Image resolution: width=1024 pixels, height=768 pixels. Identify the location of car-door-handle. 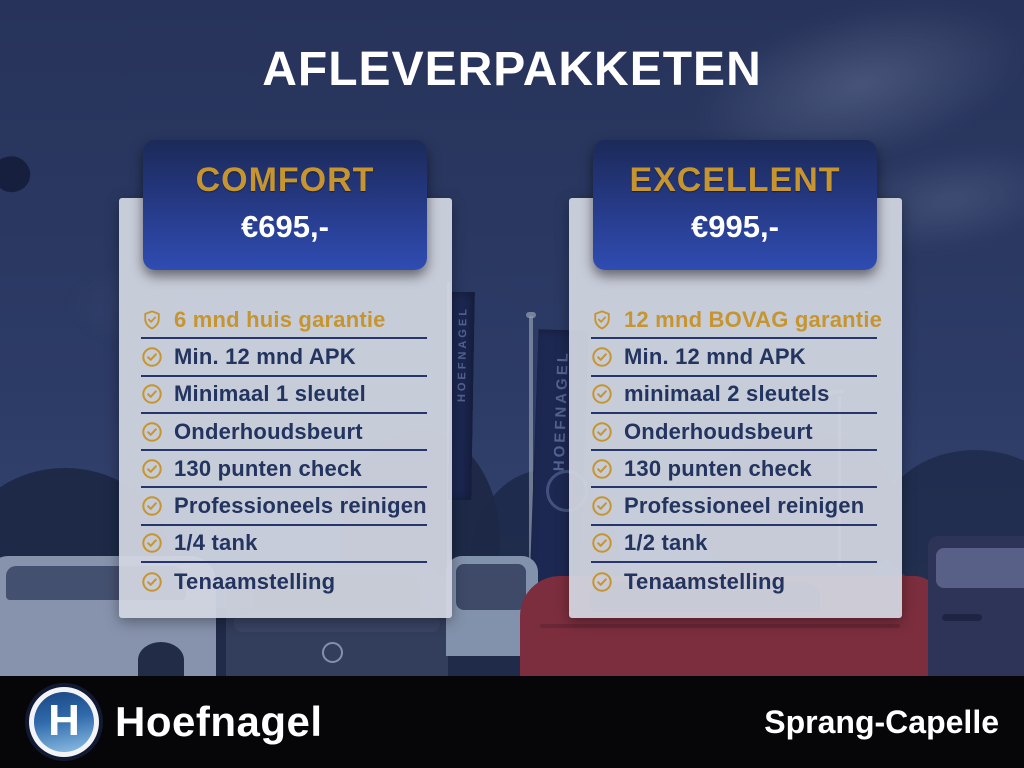
(962, 617).